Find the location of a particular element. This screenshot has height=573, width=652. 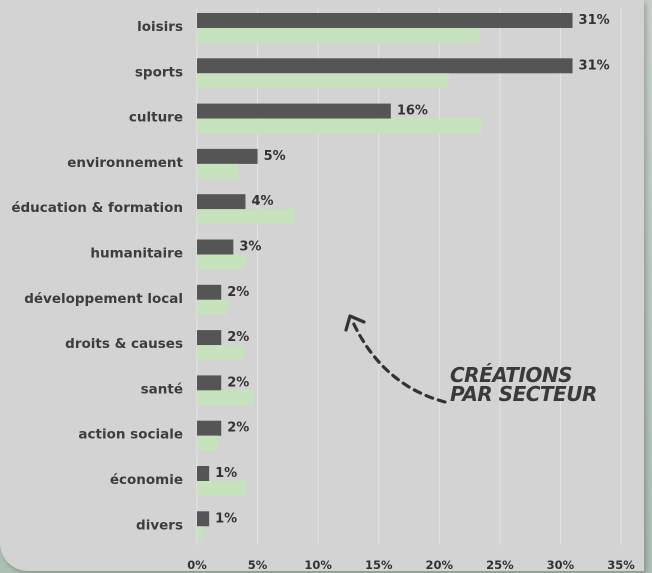

x-axis-ticks: 0% 5% 10% 15% 20% 25% 30% 35% is located at coordinates (411, 565).